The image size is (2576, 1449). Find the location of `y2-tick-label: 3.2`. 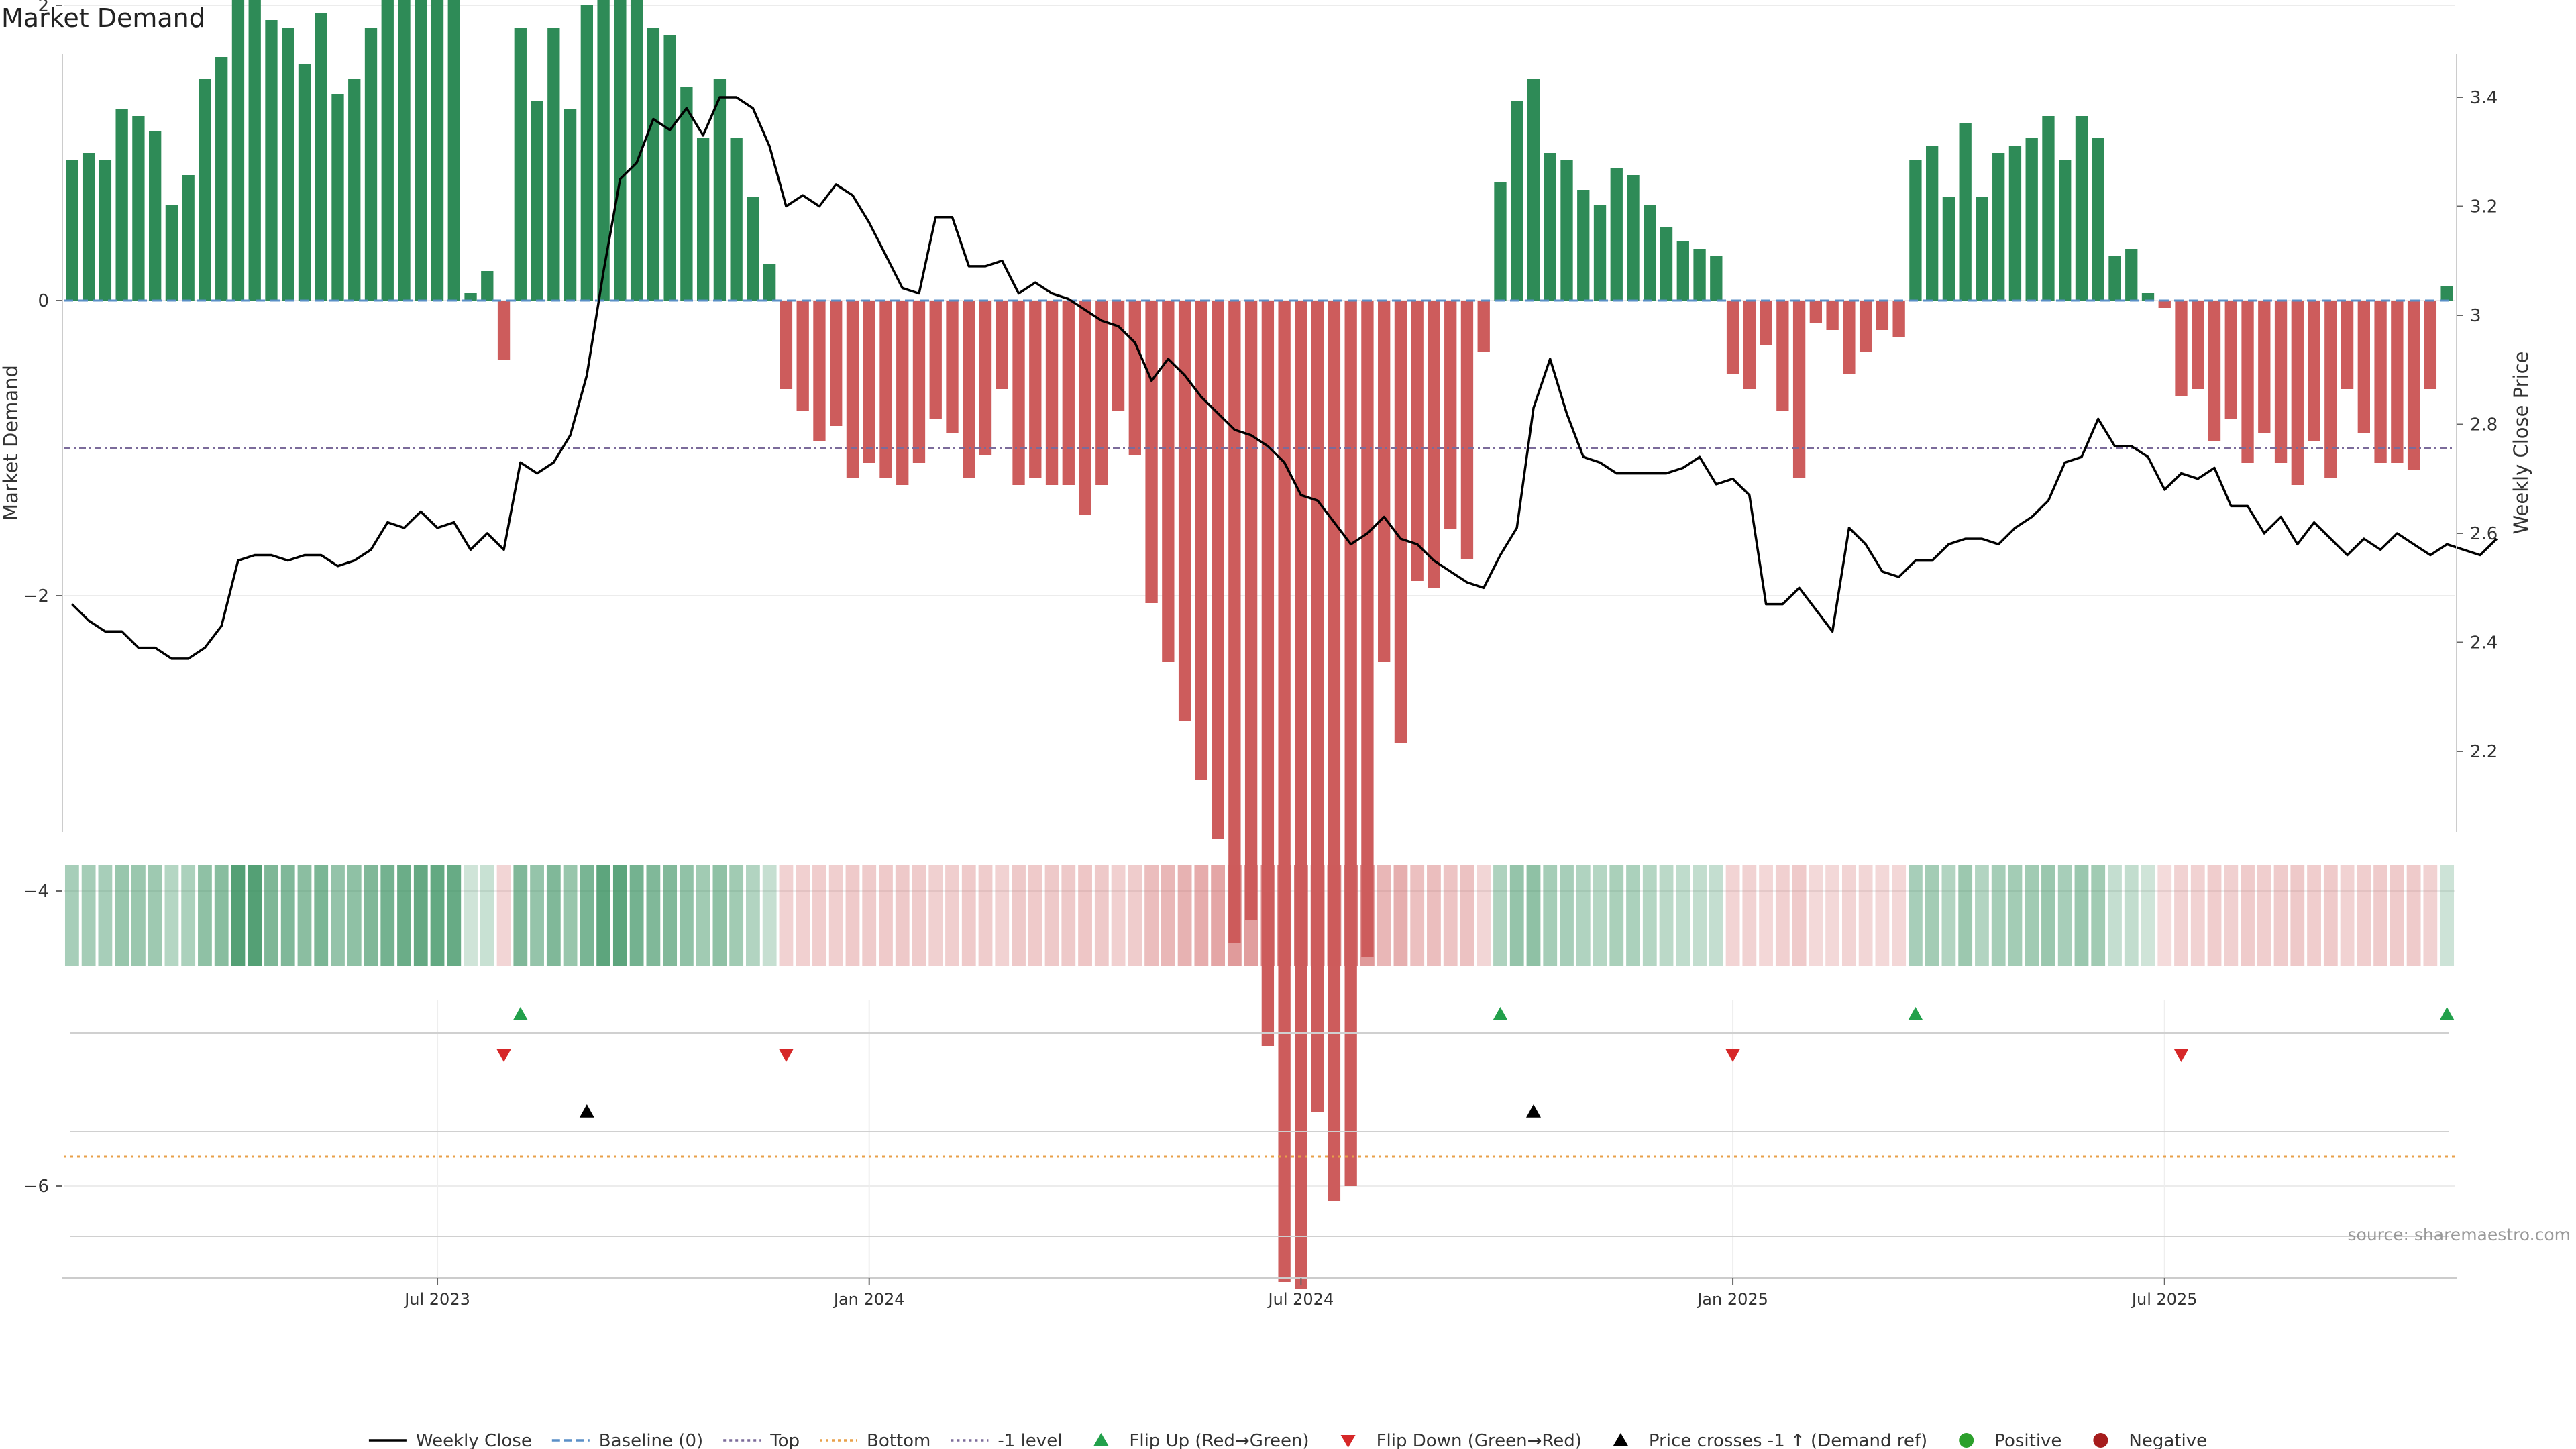

y2-tick-label: 3.2 is located at coordinates (2484, 207).